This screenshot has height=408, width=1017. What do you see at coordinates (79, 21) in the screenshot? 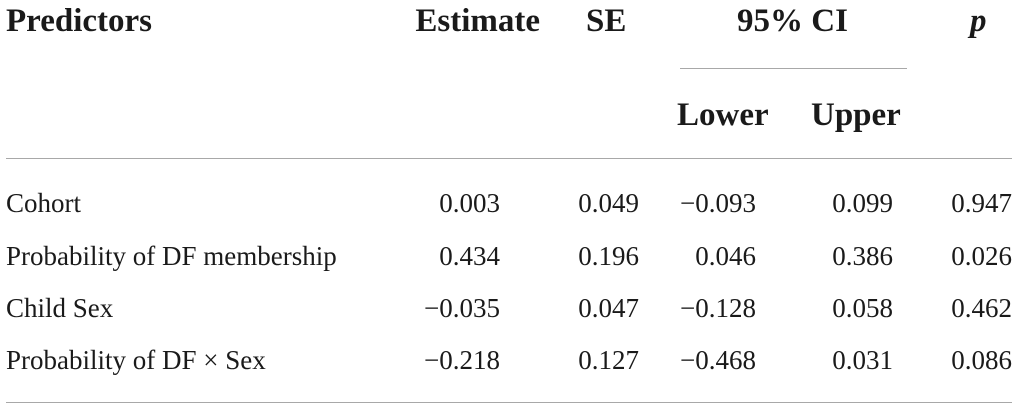
I see `header-predictors: Predictors` at bounding box center [79, 21].